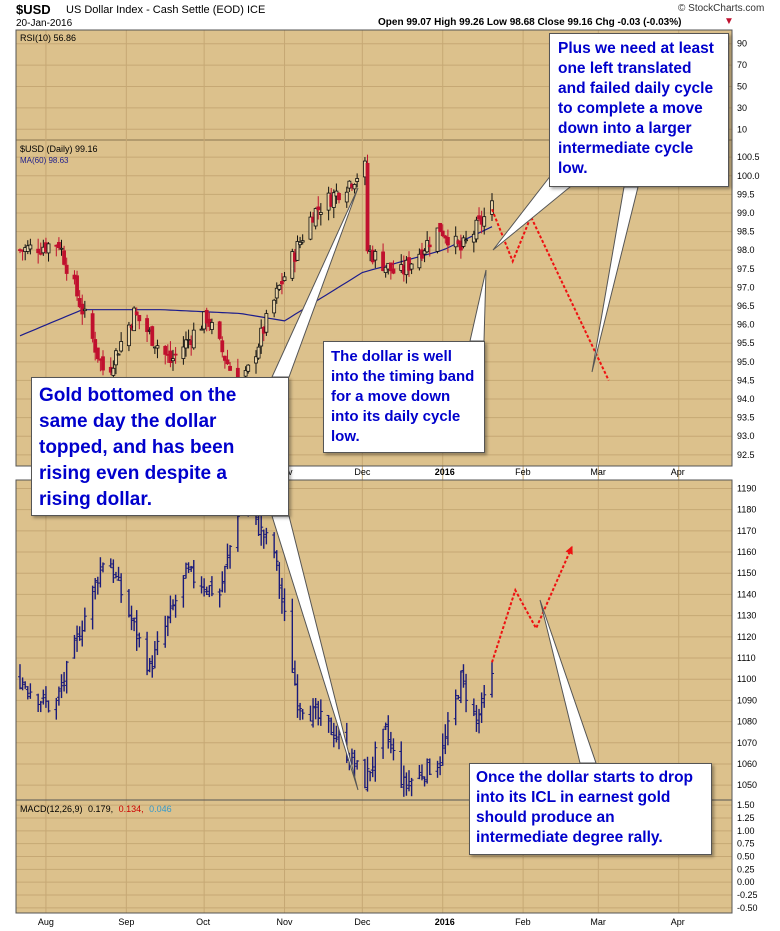  I want to click on gold-tick-label: 1130, so click(746, 616).